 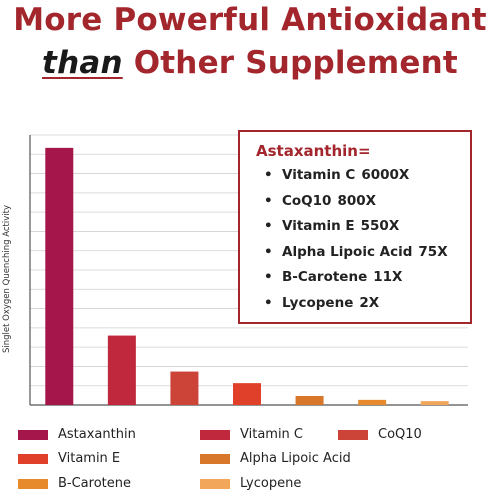 What do you see at coordinates (295, 63) in the screenshot?
I see `headline-rest: Other Supplement` at bounding box center [295, 63].